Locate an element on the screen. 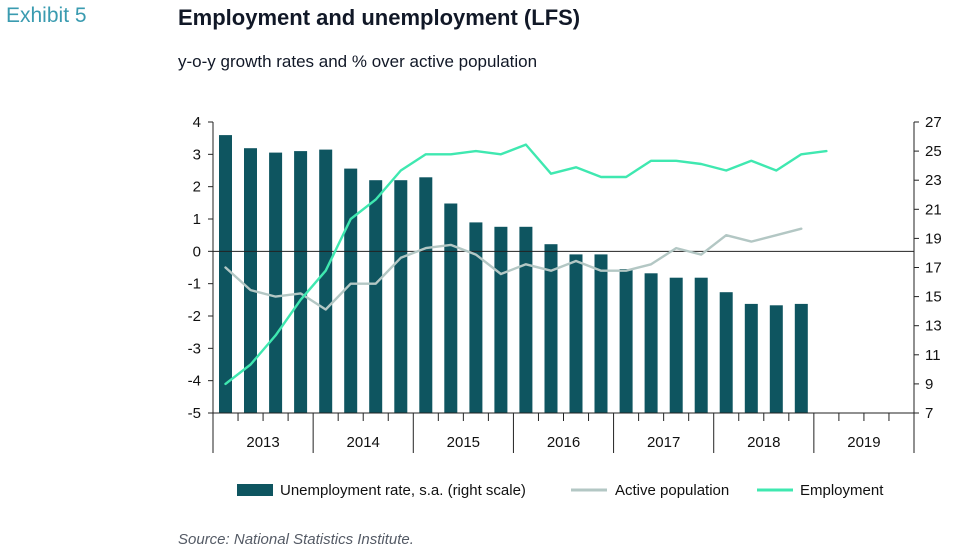 This screenshot has height=557, width=969. left-tick-label: -2 is located at coordinates (194, 316).